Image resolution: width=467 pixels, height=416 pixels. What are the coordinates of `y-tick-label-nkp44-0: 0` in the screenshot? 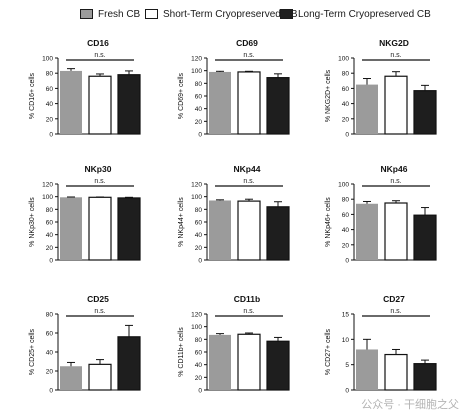 It's located at (200, 261).